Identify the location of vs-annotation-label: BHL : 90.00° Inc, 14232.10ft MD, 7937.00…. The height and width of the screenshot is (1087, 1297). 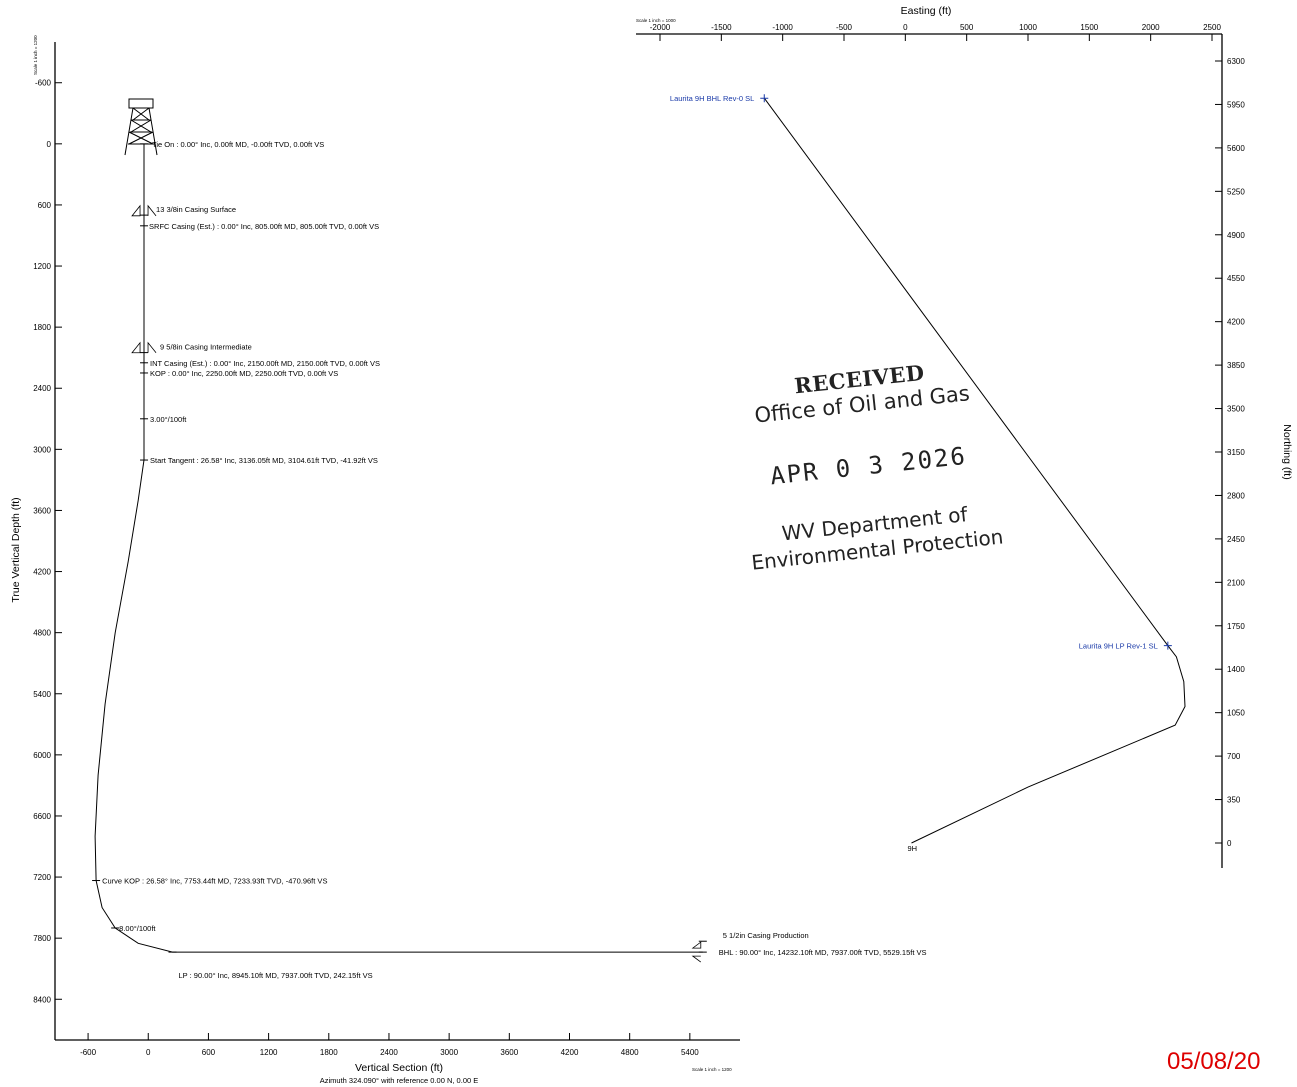
(823, 952).